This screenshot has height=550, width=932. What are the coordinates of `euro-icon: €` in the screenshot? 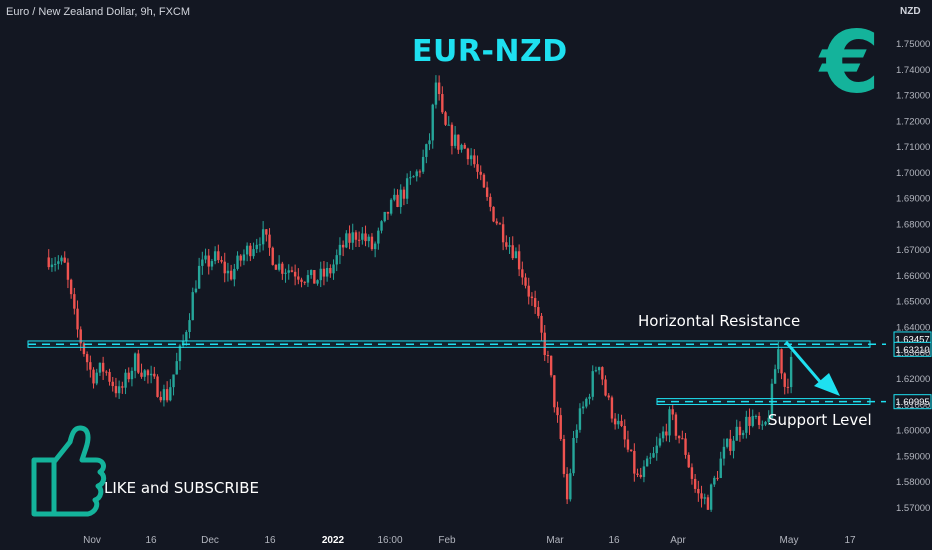 It's located at (850, 63).